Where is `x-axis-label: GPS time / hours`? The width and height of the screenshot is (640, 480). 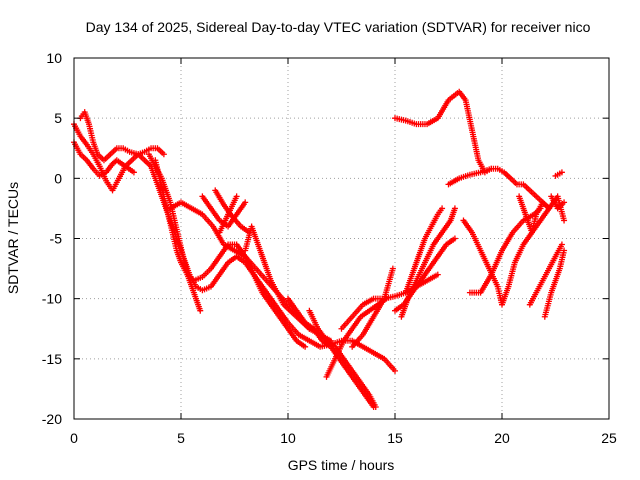 x-axis-label: GPS time / hours is located at coordinates (341, 465).